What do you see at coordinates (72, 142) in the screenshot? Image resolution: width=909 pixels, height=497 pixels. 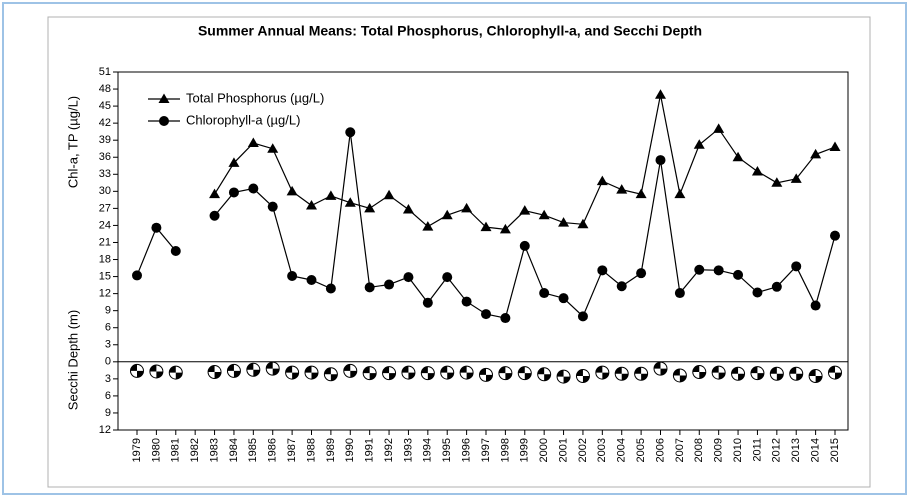 I see `y-axis-label: Chl-a, TP (µg/L)` at bounding box center [72, 142].